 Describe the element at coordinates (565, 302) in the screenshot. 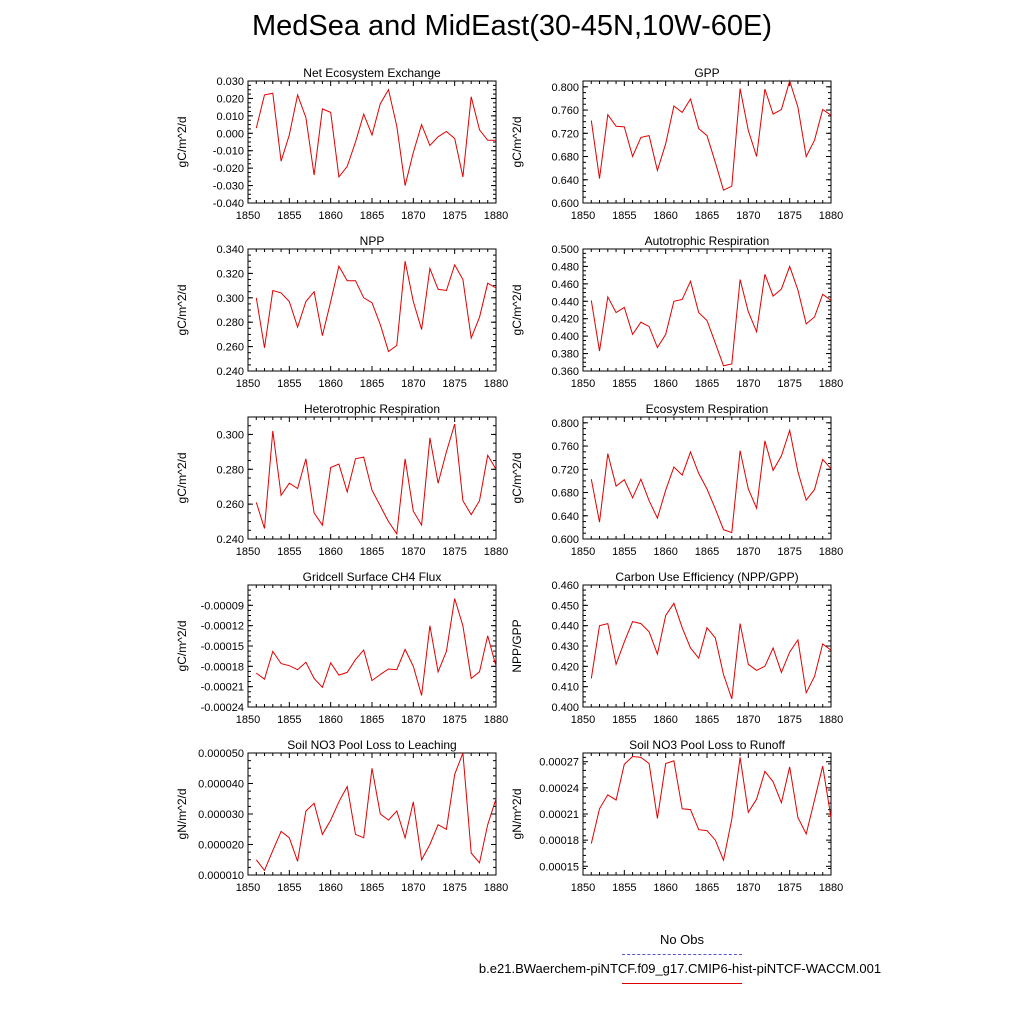

I see `y-tick-label: 0.440` at that location.